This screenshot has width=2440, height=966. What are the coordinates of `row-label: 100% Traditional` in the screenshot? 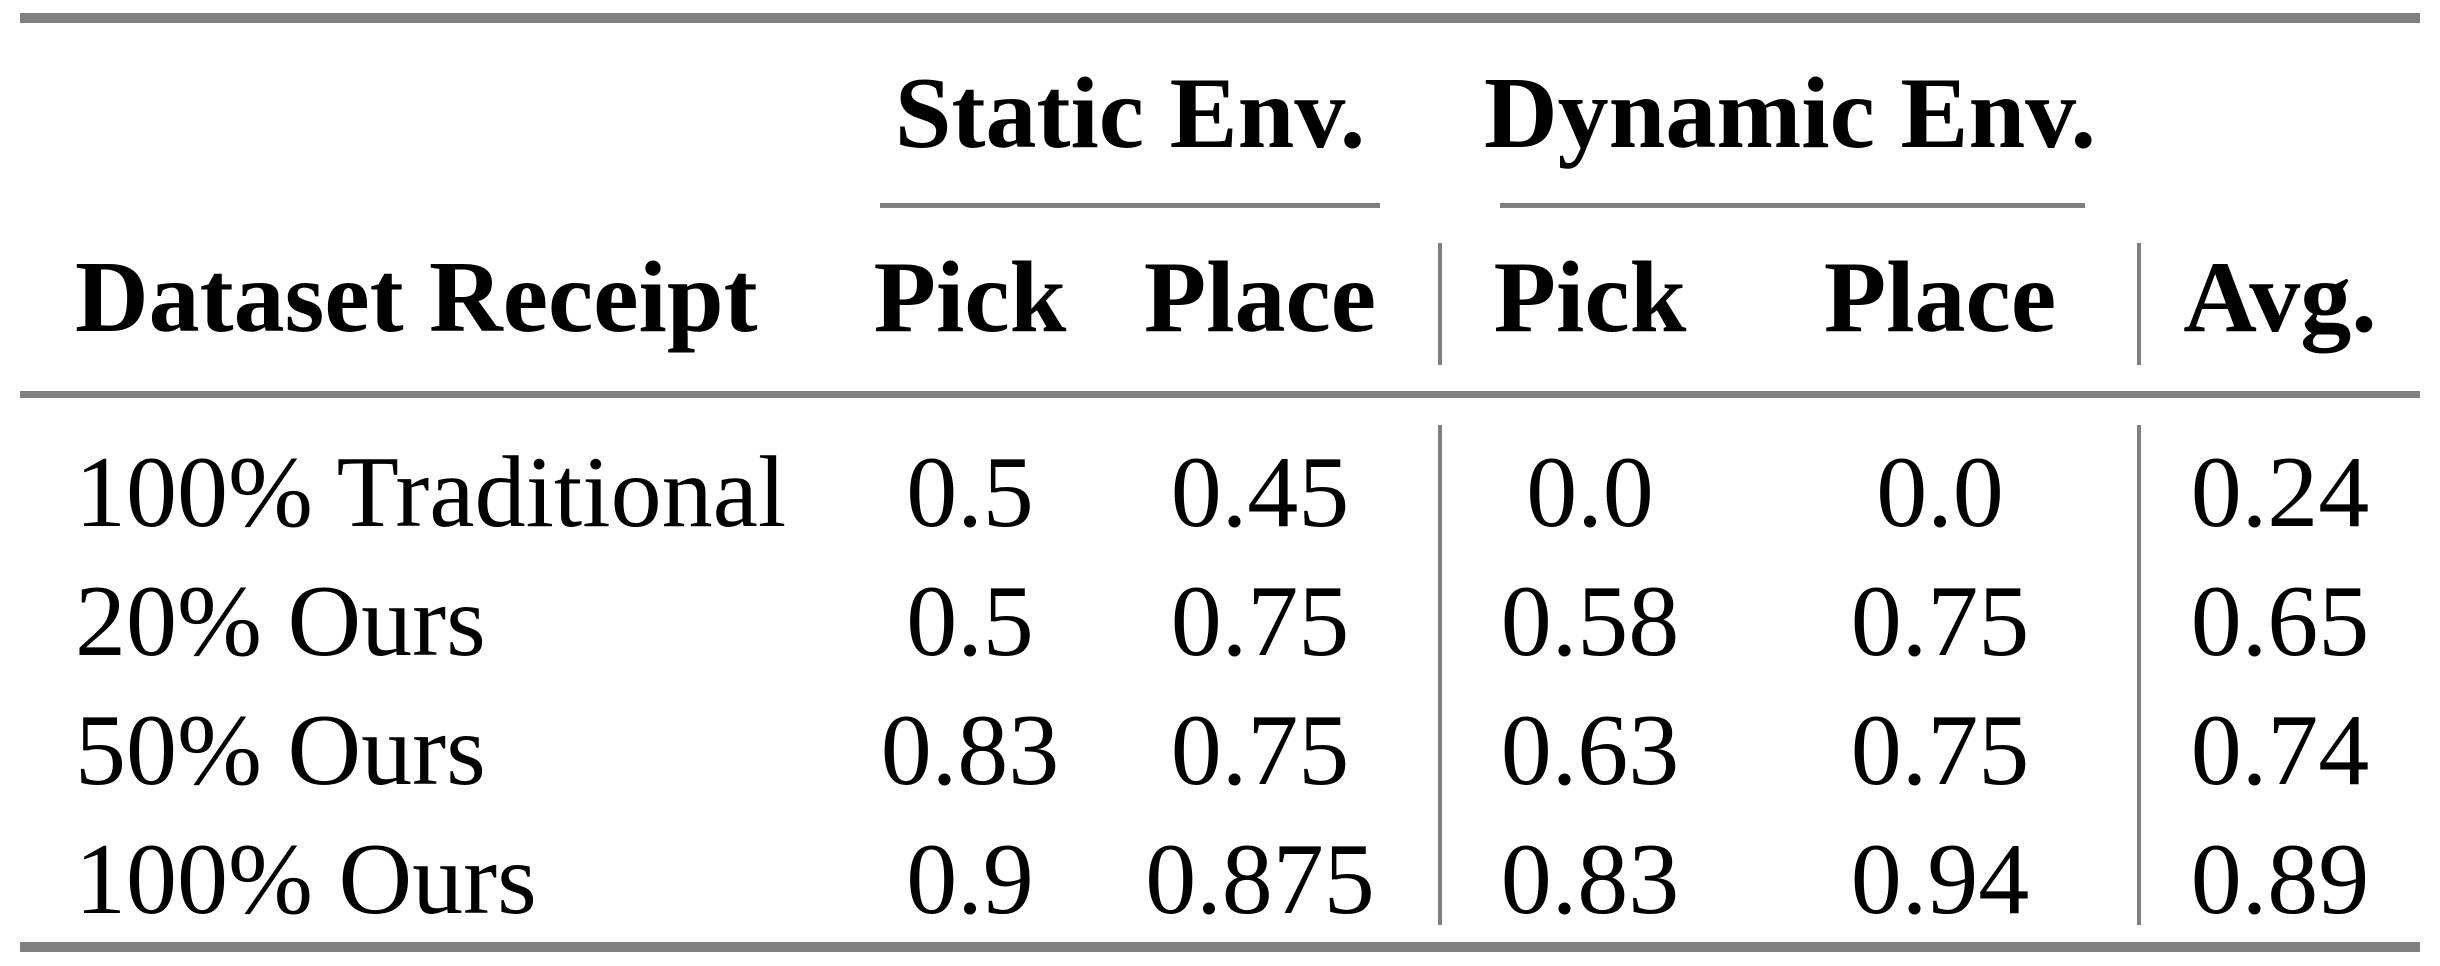 It's located at (431, 492).